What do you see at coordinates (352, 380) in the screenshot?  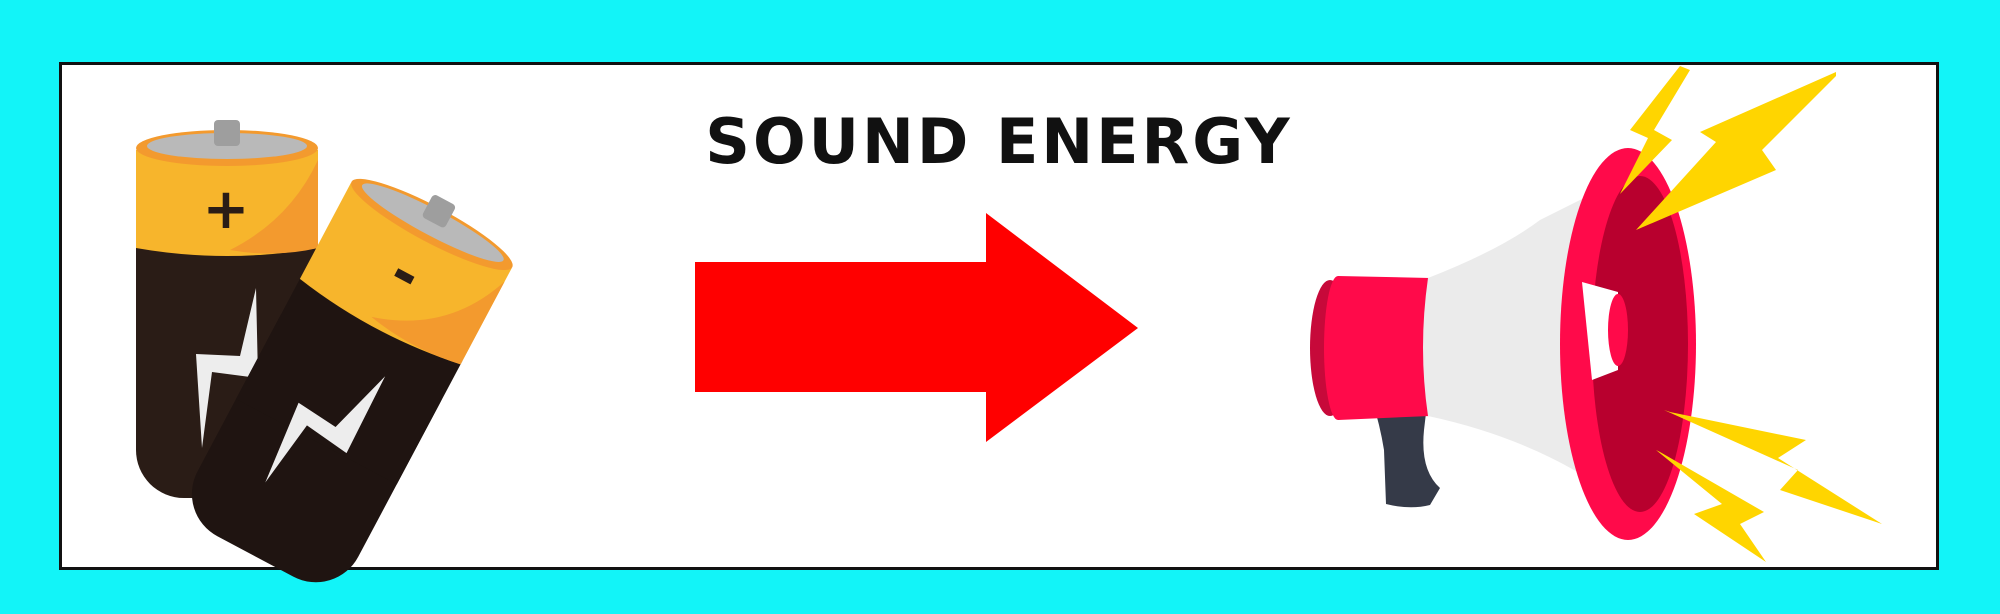 I see `battery-negative: -` at bounding box center [352, 380].